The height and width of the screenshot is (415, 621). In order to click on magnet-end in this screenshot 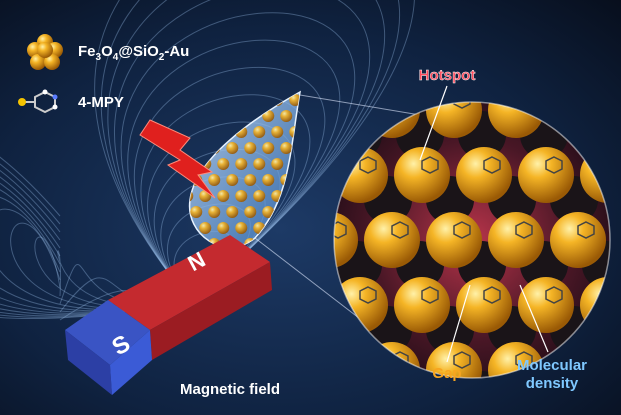, I will do `click(88, 362)`.